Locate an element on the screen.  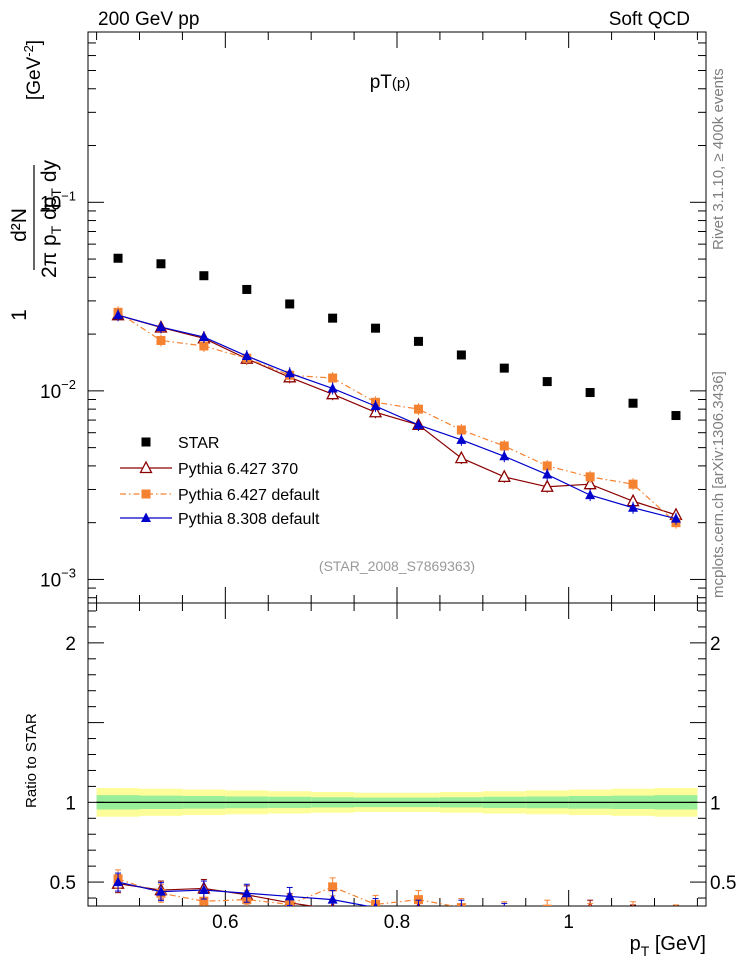
ylabel-unit-end: ] is located at coordinates (34, 42).